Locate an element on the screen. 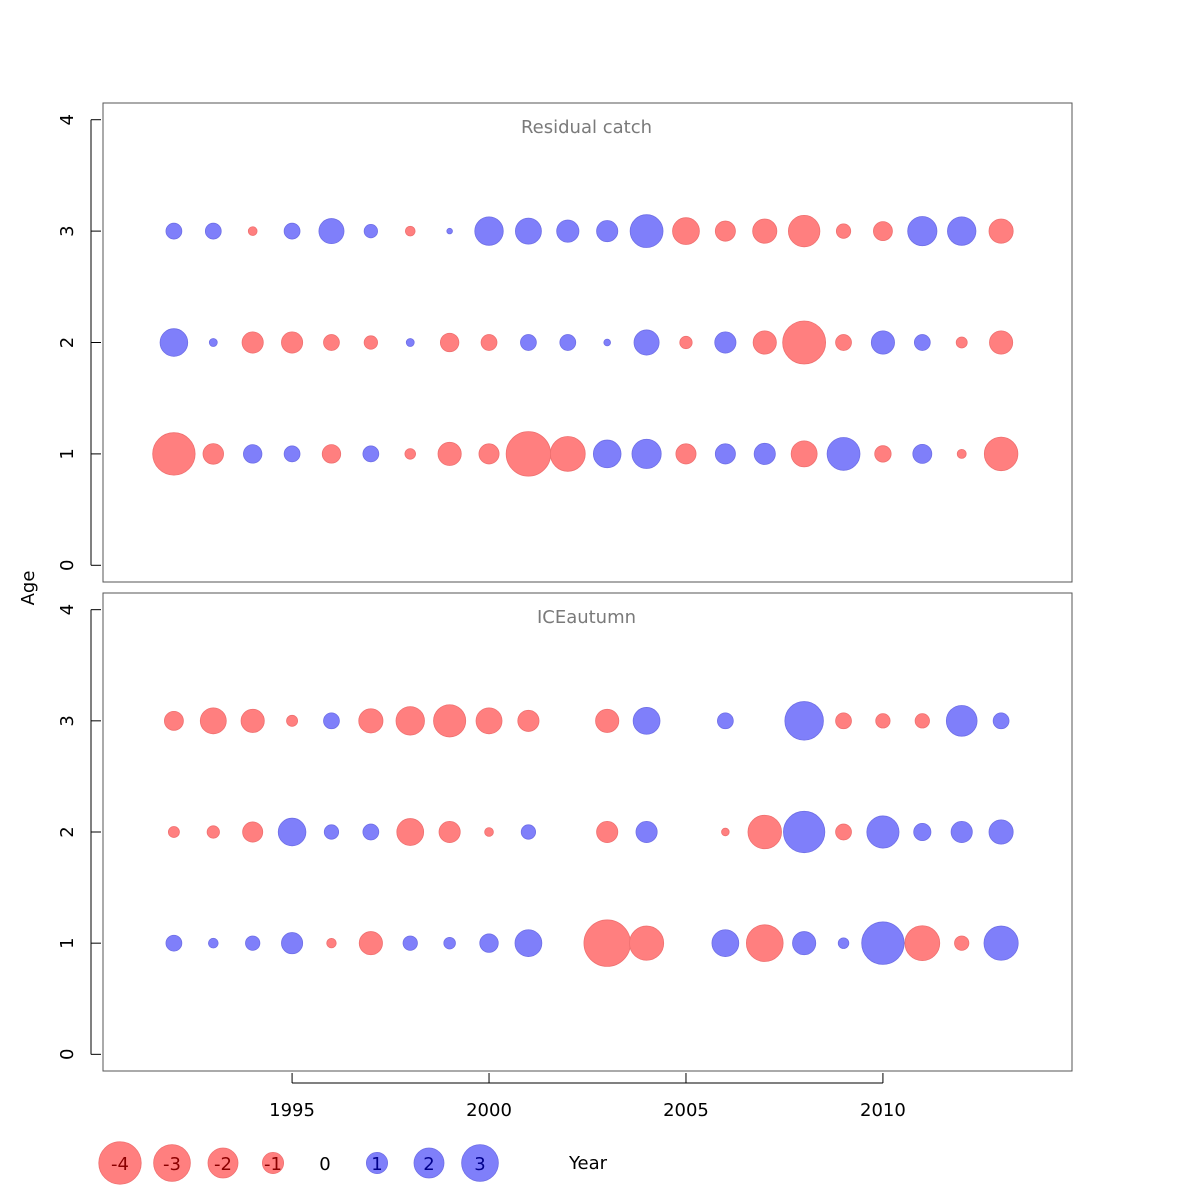 The height and width of the screenshot is (1200, 1200). x-tick-label: 1995 is located at coordinates (292, 1110).